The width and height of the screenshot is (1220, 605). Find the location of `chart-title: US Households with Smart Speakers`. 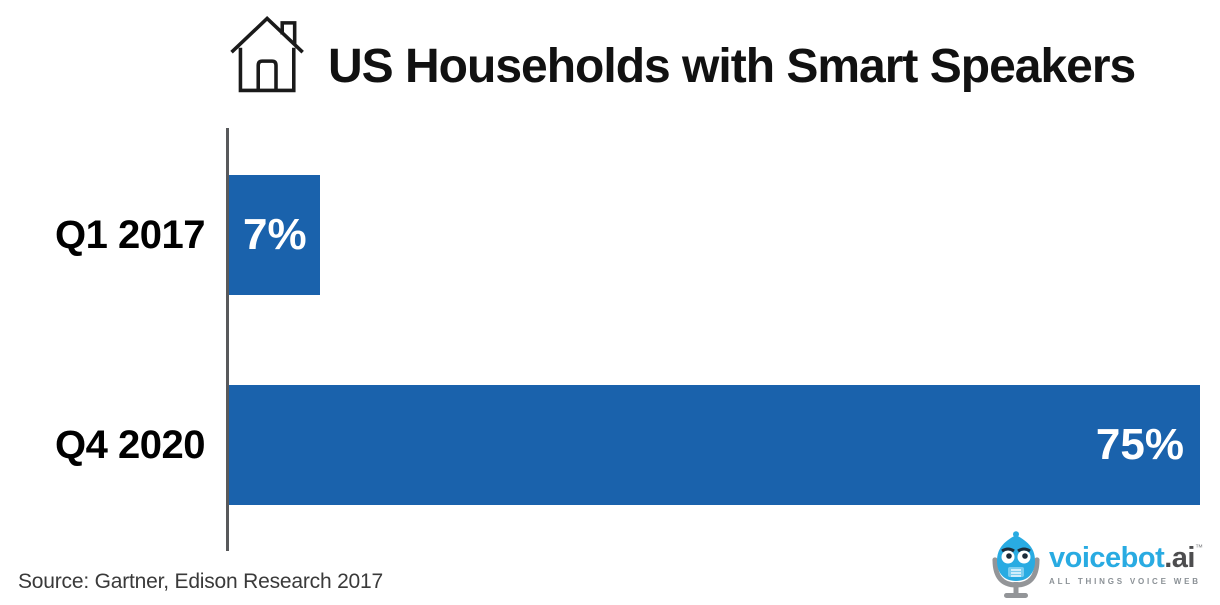

chart-title: US Households with Smart Speakers is located at coordinates (732, 66).